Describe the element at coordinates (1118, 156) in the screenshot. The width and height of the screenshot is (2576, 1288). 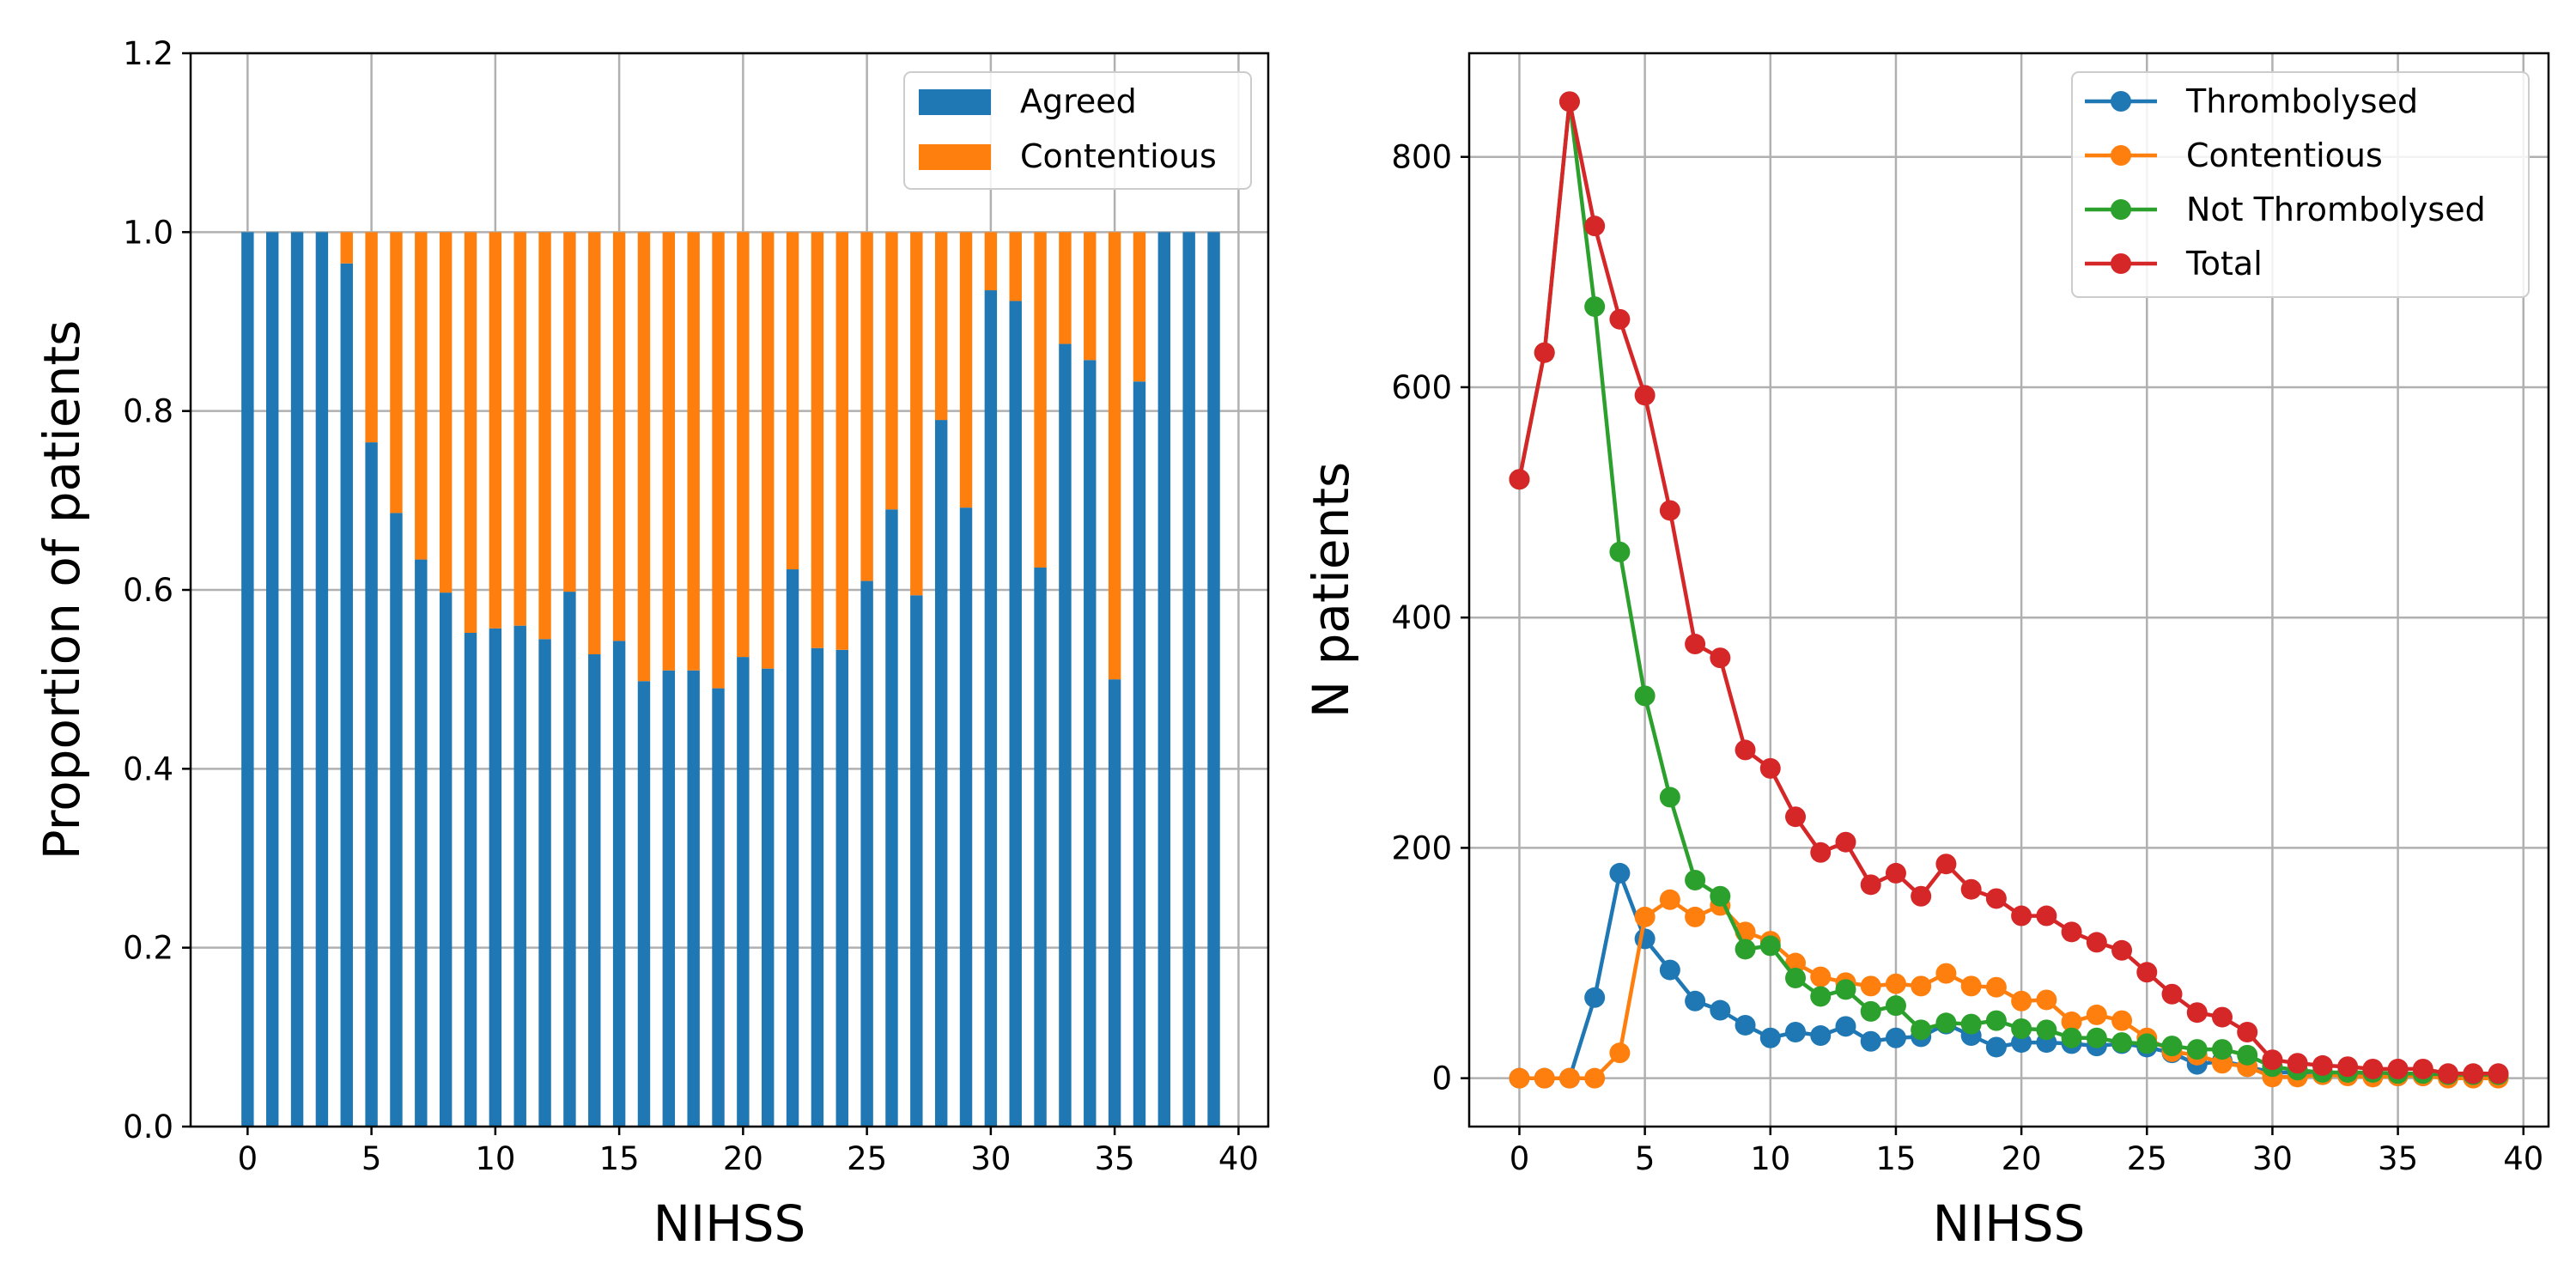
I see `left-legend-label: Contentious` at that location.